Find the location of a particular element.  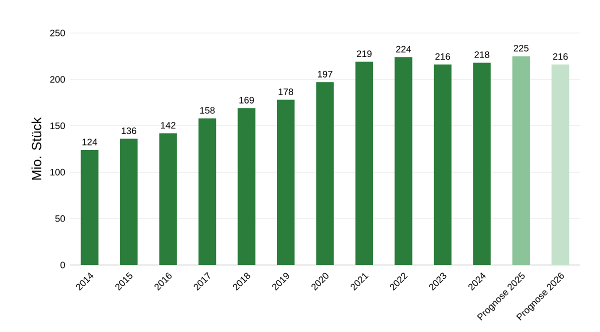

data-label: 197 is located at coordinates (325, 74).